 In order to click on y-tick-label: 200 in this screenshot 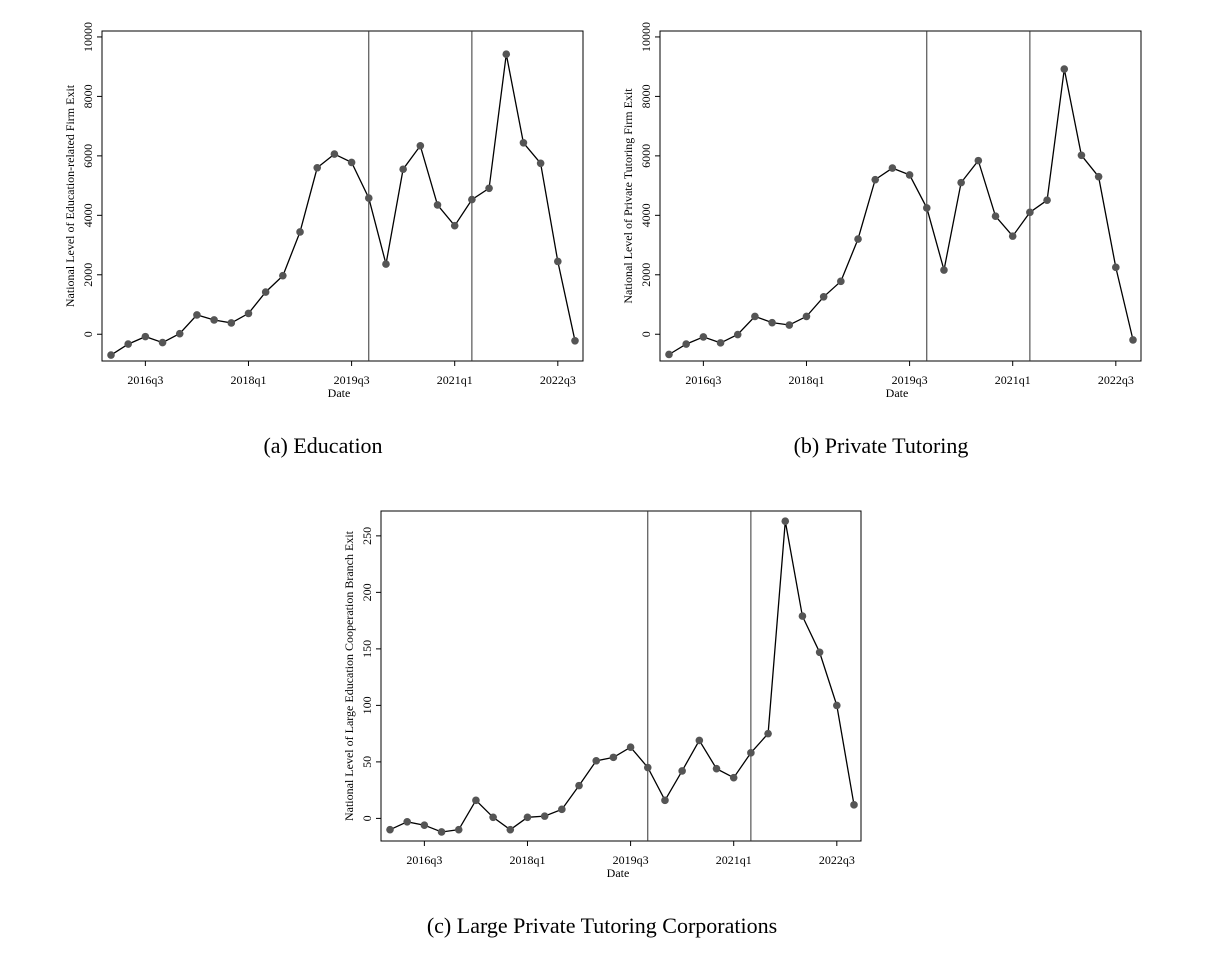, I will do `click(367, 592)`.